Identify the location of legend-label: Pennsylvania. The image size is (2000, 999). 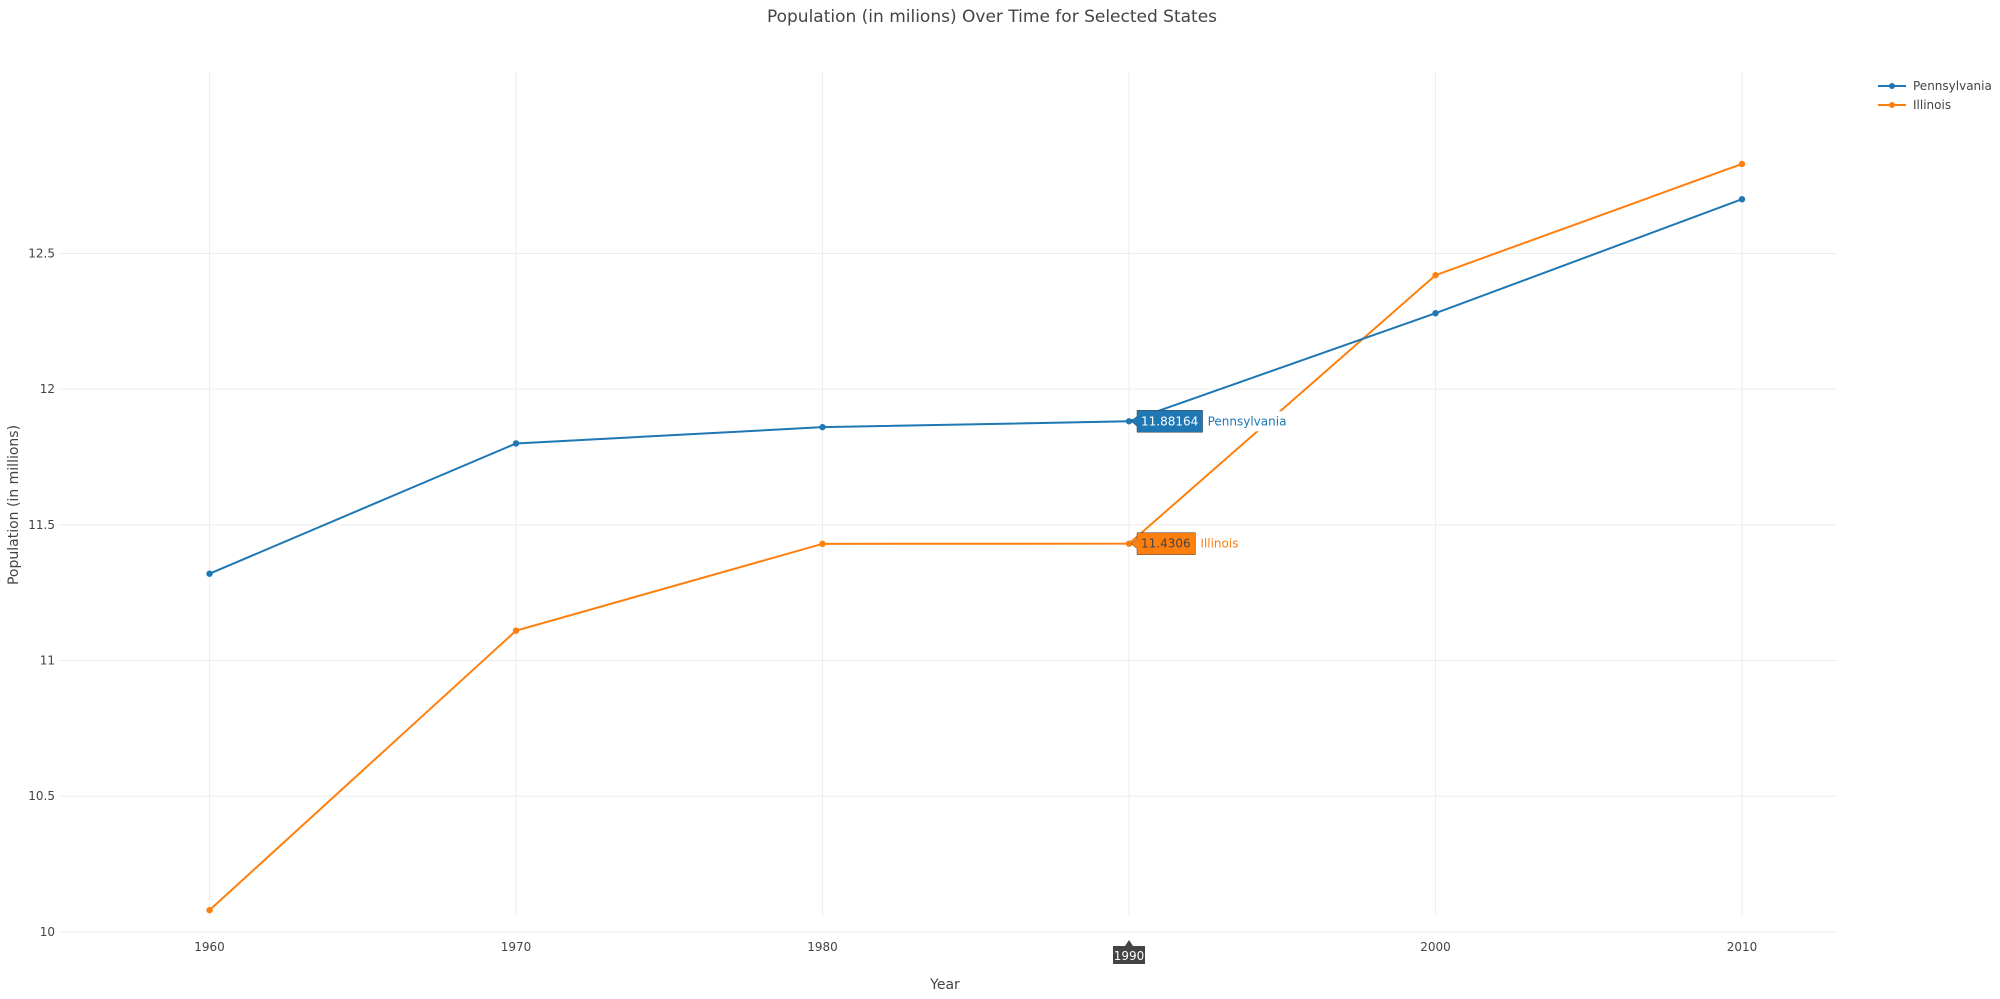
(1952, 86).